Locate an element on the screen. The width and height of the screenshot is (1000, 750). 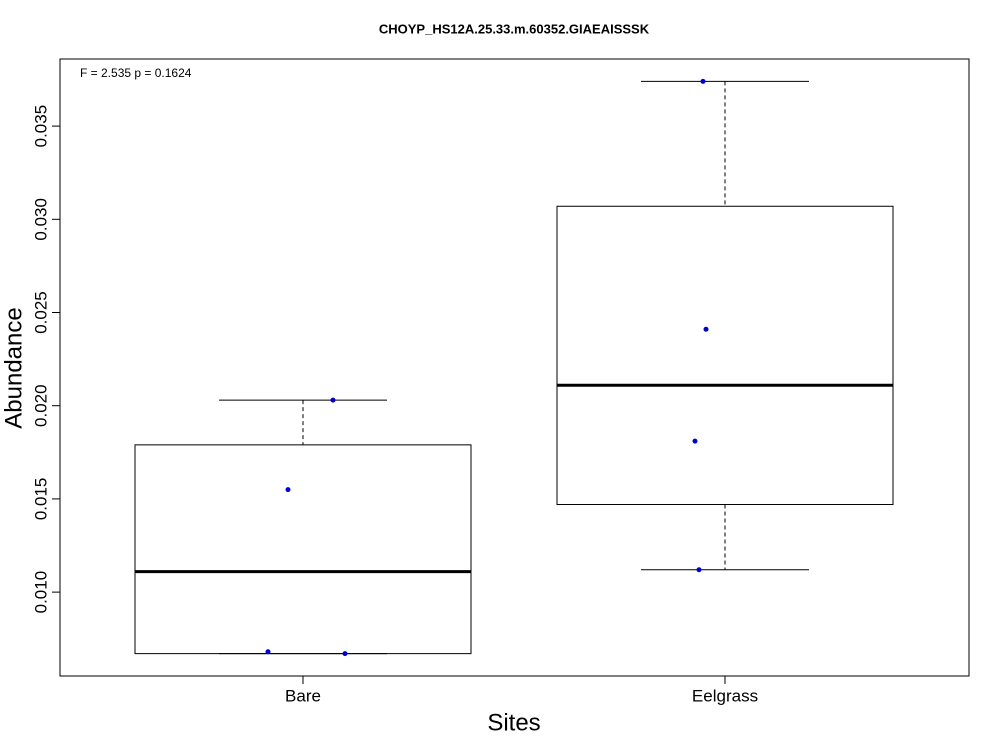
y-tick-label: 0.025 is located at coordinates (40, 312).